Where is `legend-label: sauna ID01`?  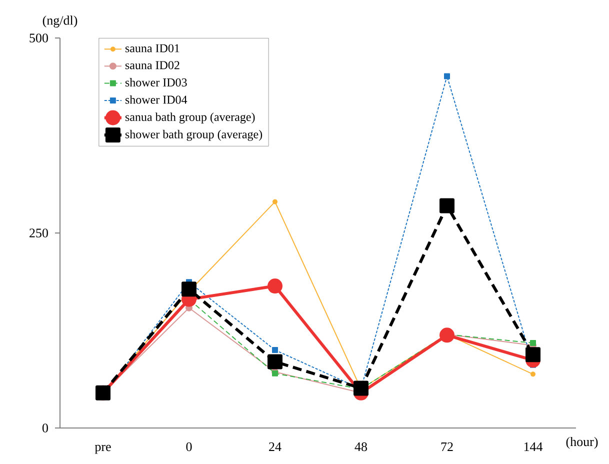 legend-label: sauna ID01 is located at coordinates (152, 48).